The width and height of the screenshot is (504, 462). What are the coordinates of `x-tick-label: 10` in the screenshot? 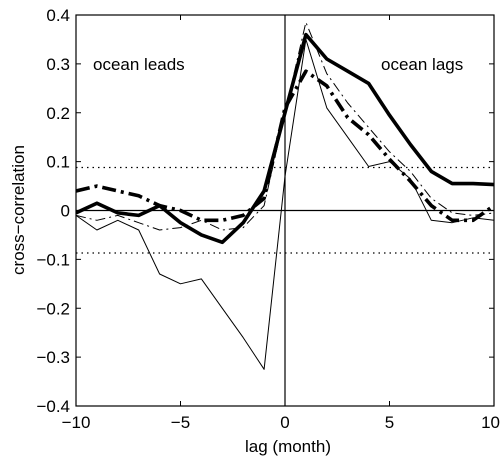 It's located at (490, 422).